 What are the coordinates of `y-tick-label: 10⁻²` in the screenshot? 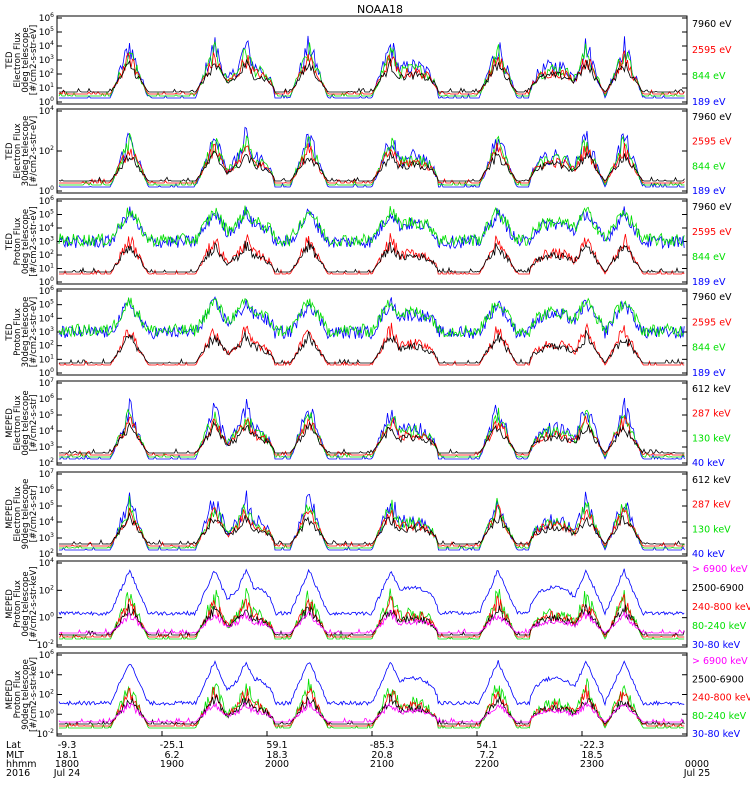 It's located at (46, 734).